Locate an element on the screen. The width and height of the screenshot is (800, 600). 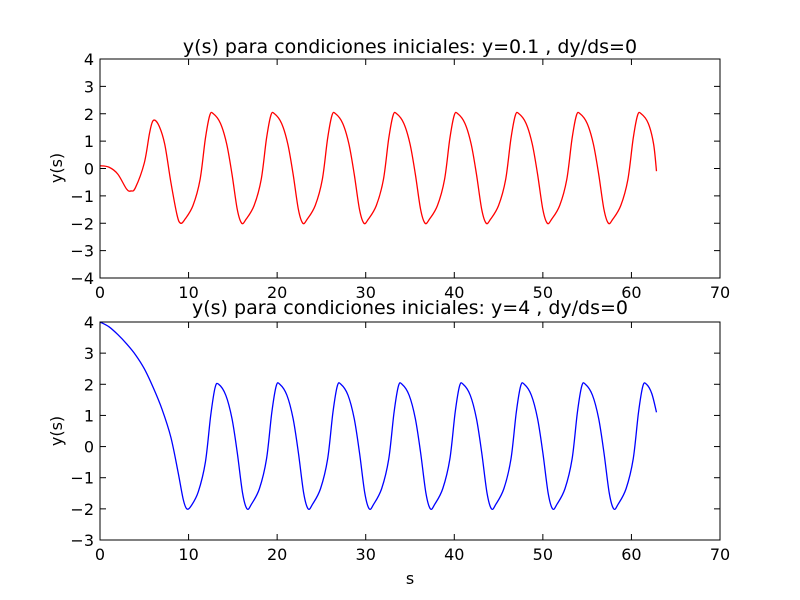
bottom-y-tick-label: 1 is located at coordinates (89, 415).